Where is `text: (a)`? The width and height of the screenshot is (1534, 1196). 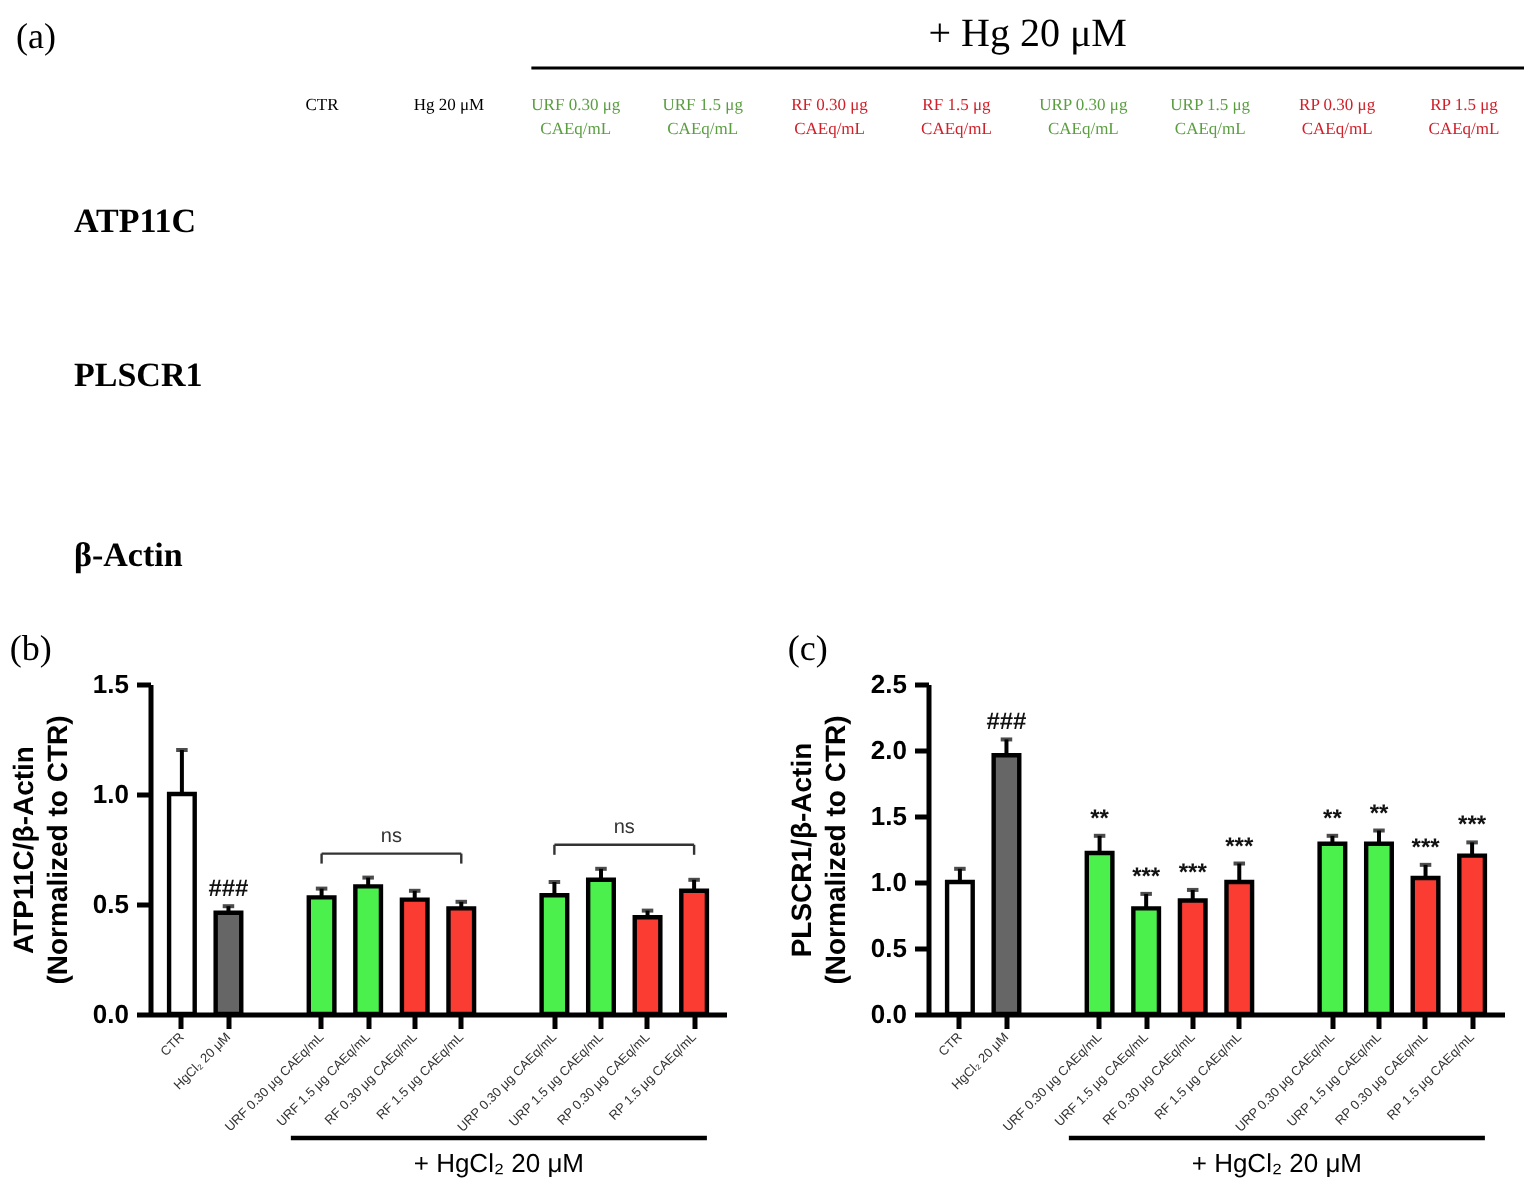 text: (a) is located at coordinates (36, 36).